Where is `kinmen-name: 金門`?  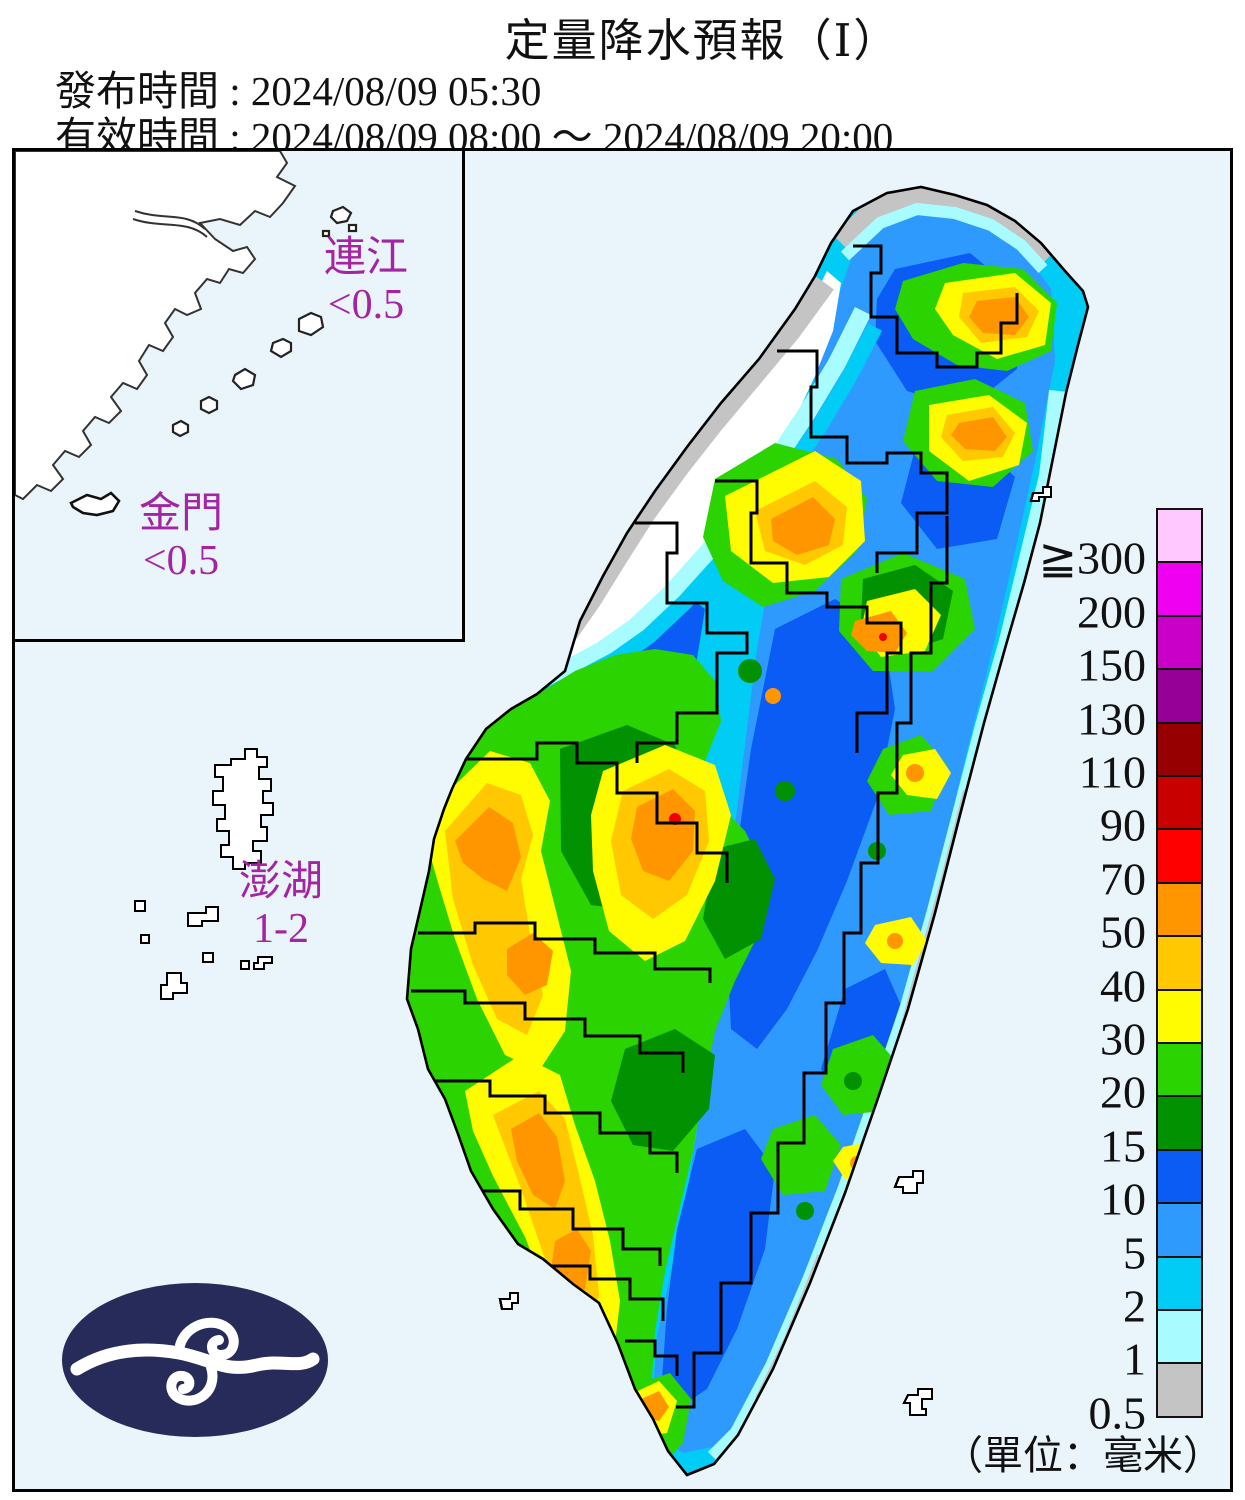
kinmen-name: 金門 is located at coordinates (180, 514).